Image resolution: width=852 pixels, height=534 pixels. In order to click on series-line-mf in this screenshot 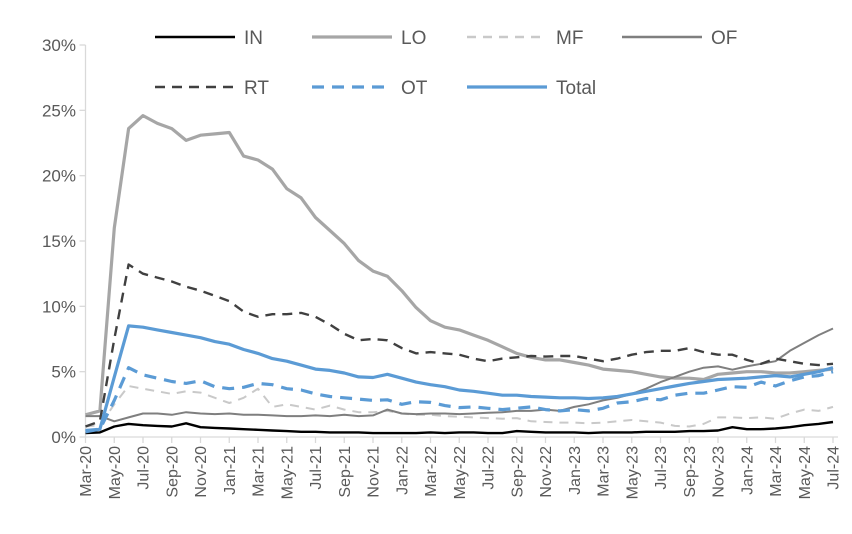, I will do `click(459, 406)`.